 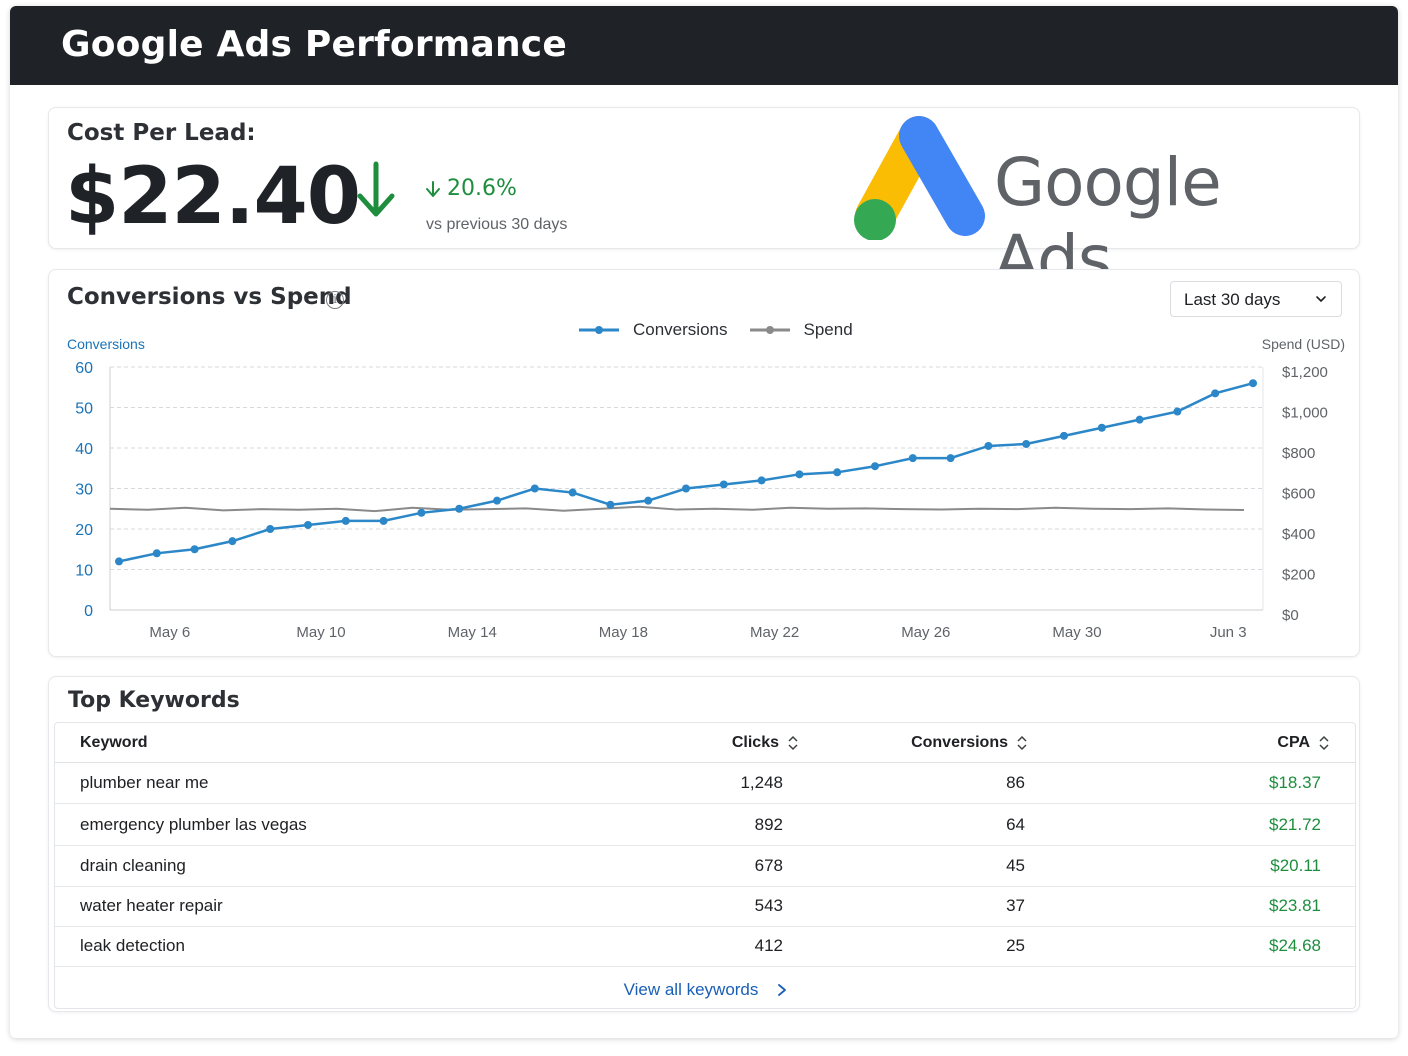 I want to click on col-clicks: Clicks, so click(x=765, y=742).